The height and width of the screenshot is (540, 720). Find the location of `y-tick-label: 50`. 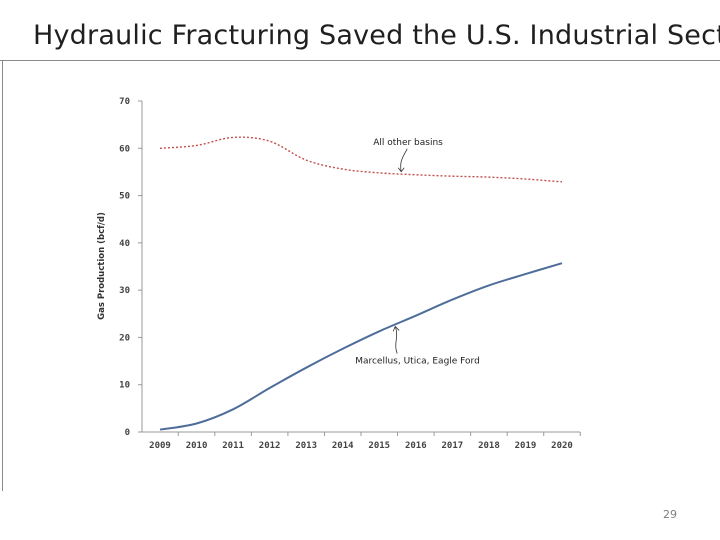

y-tick-label: 50 is located at coordinates (124, 197).